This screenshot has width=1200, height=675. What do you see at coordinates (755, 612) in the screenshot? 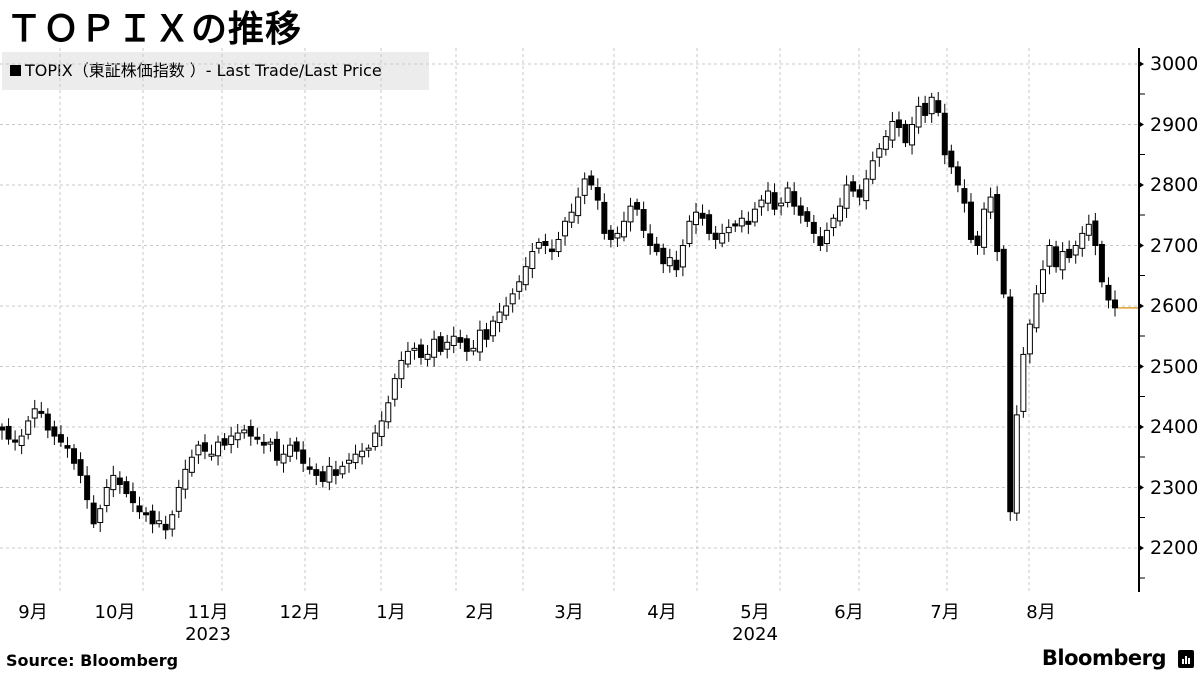
I see `x-tick-label: 5月` at bounding box center [755, 612].